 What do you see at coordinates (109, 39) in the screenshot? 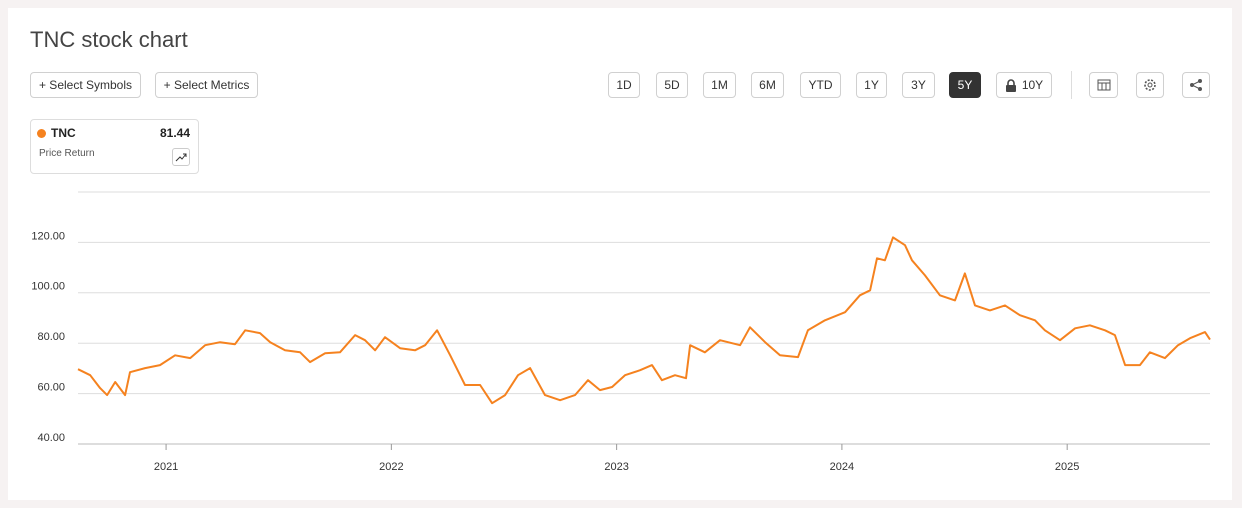
I see `title: TNC stock chart` at bounding box center [109, 39].